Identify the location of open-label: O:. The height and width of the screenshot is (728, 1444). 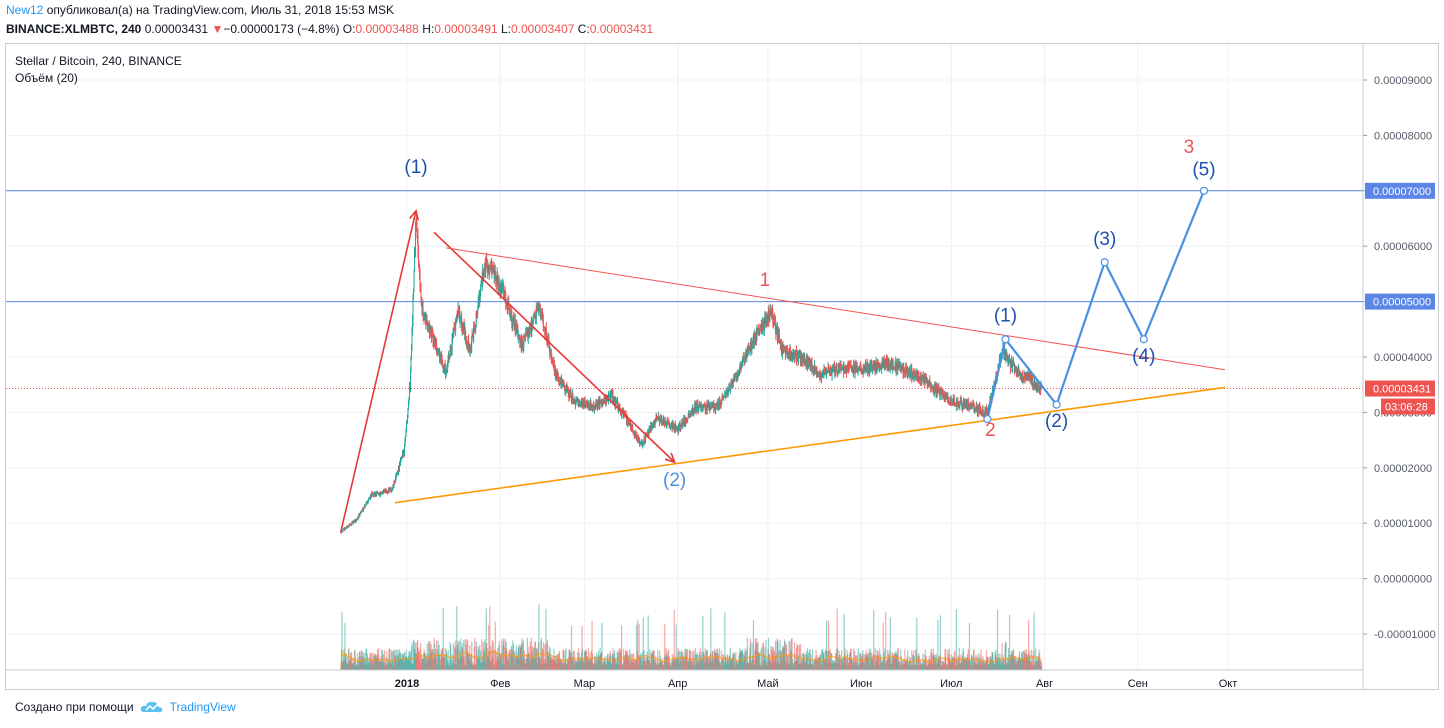
(349, 29).